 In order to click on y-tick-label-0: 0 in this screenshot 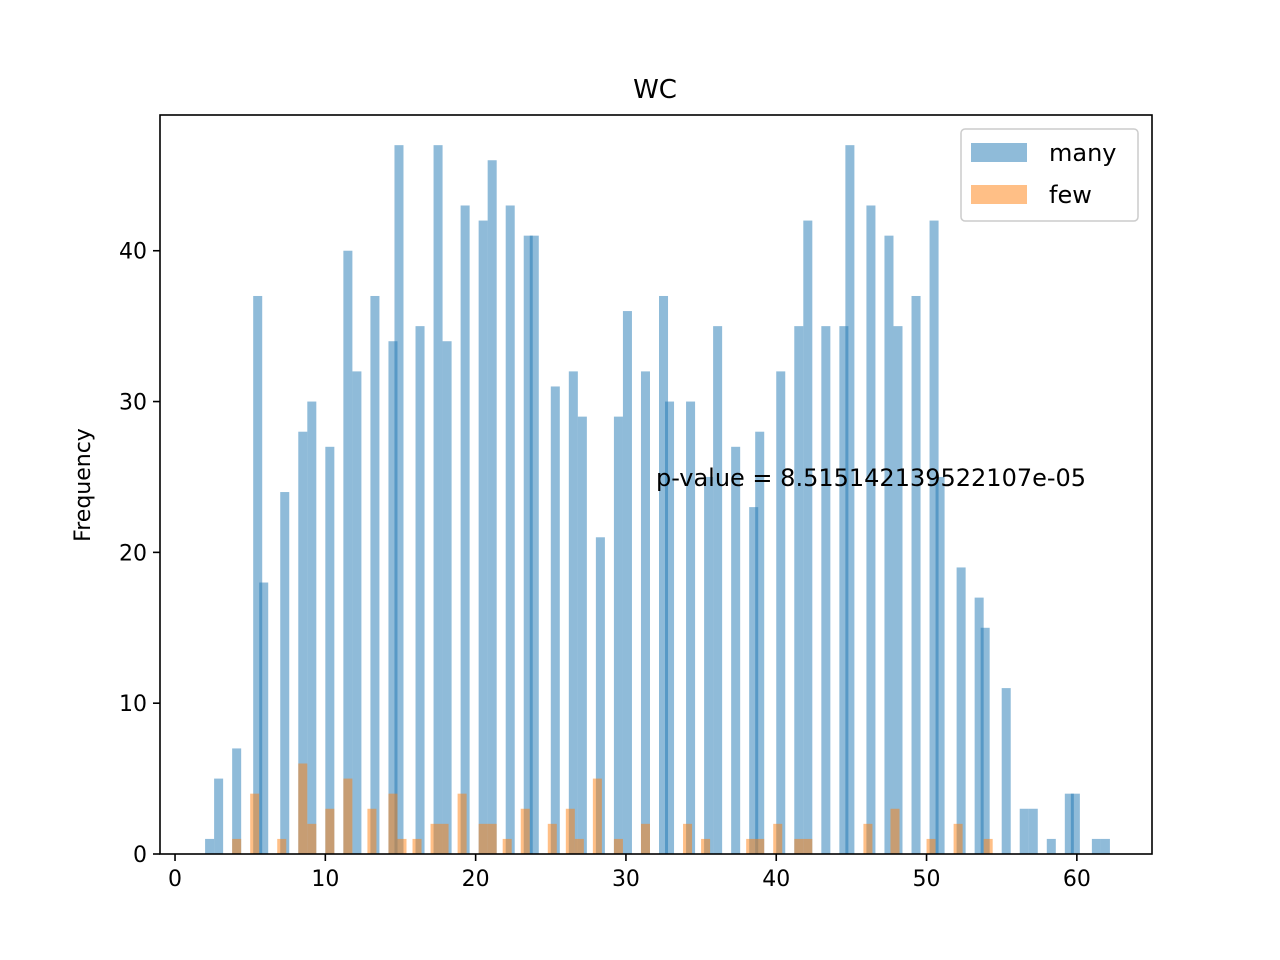, I will do `click(140, 855)`.